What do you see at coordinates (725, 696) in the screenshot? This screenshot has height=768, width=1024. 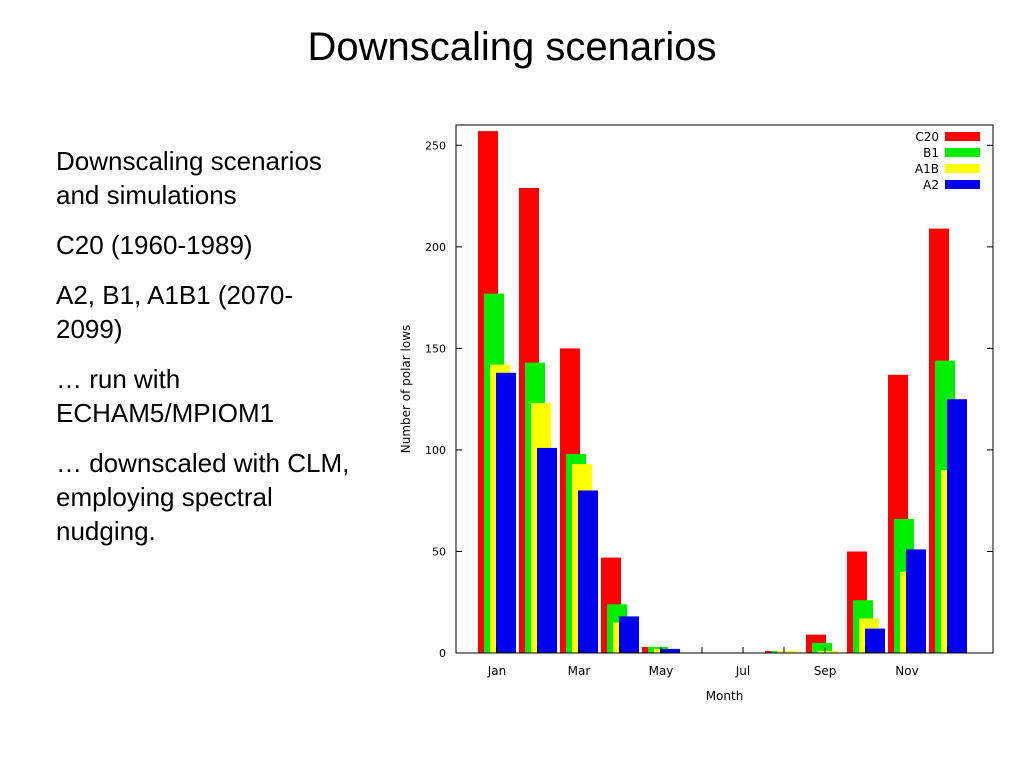 I see `x-axis-label: Month` at bounding box center [725, 696].